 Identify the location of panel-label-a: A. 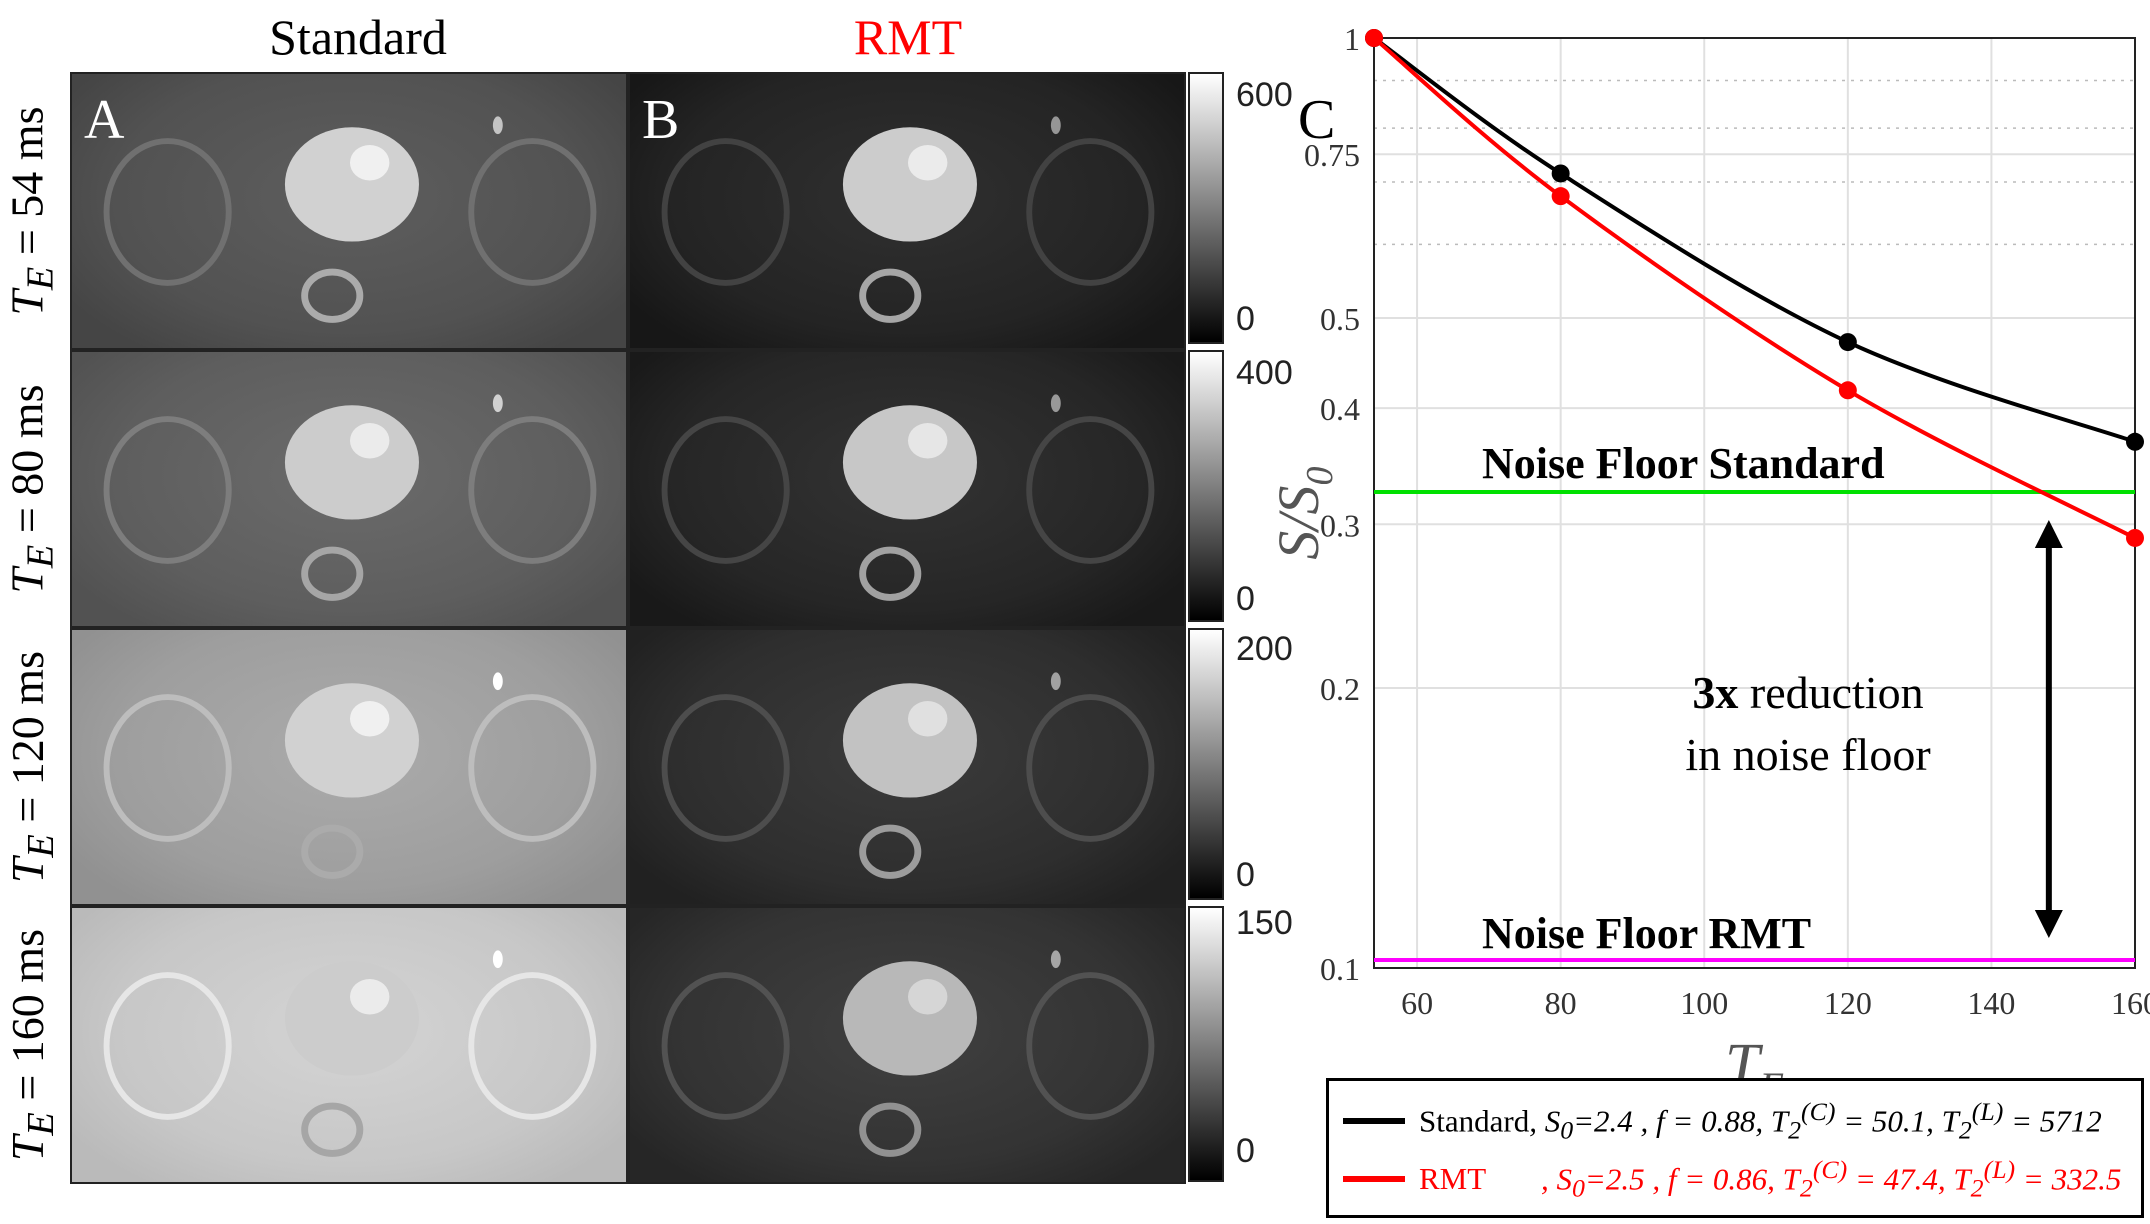
(104, 120).